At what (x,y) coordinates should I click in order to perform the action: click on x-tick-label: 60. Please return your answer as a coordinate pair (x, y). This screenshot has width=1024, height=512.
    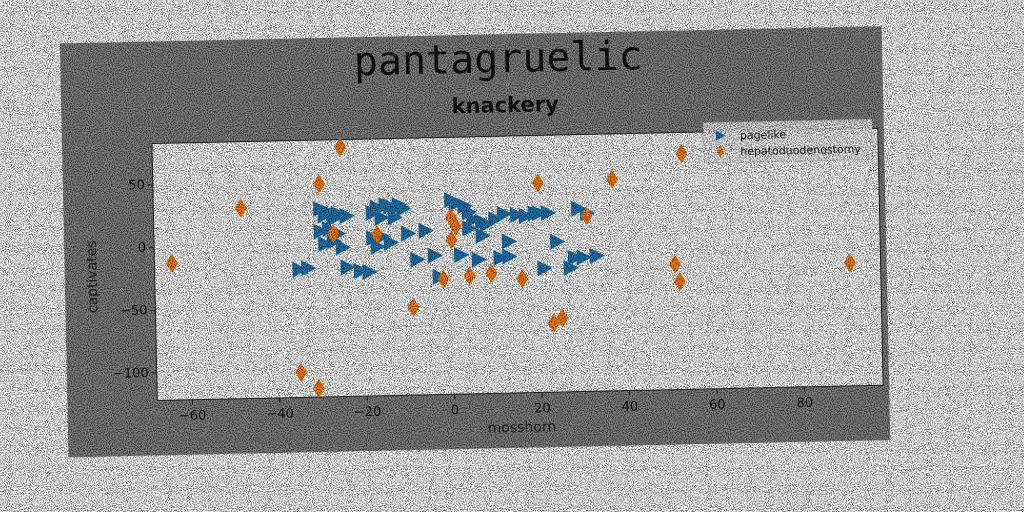
    Looking at the image, I should click on (717, 405).